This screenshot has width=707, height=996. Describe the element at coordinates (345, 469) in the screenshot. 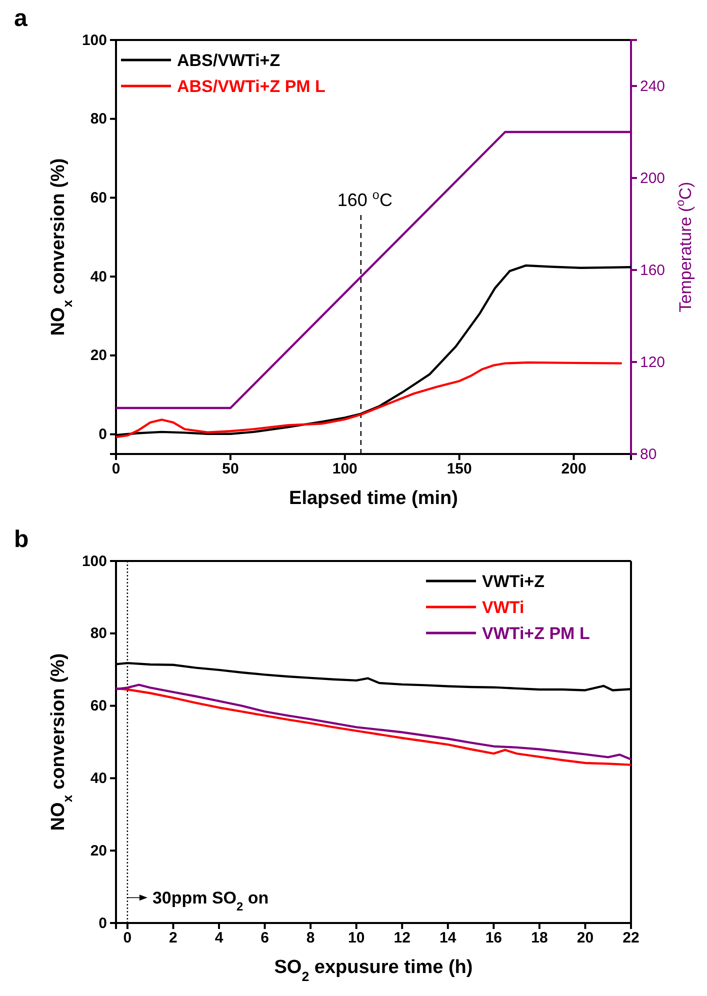

I see `x-tick-label: 100` at that location.